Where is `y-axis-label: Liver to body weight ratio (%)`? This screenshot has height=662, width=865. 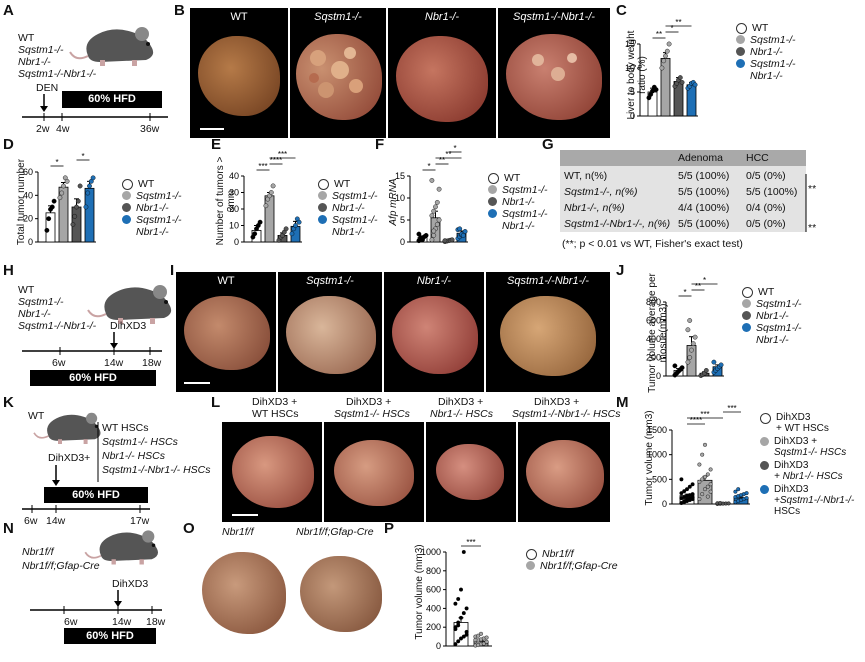 y-axis-label: Liver to body weight ratio (%) is located at coordinates (637, 75).